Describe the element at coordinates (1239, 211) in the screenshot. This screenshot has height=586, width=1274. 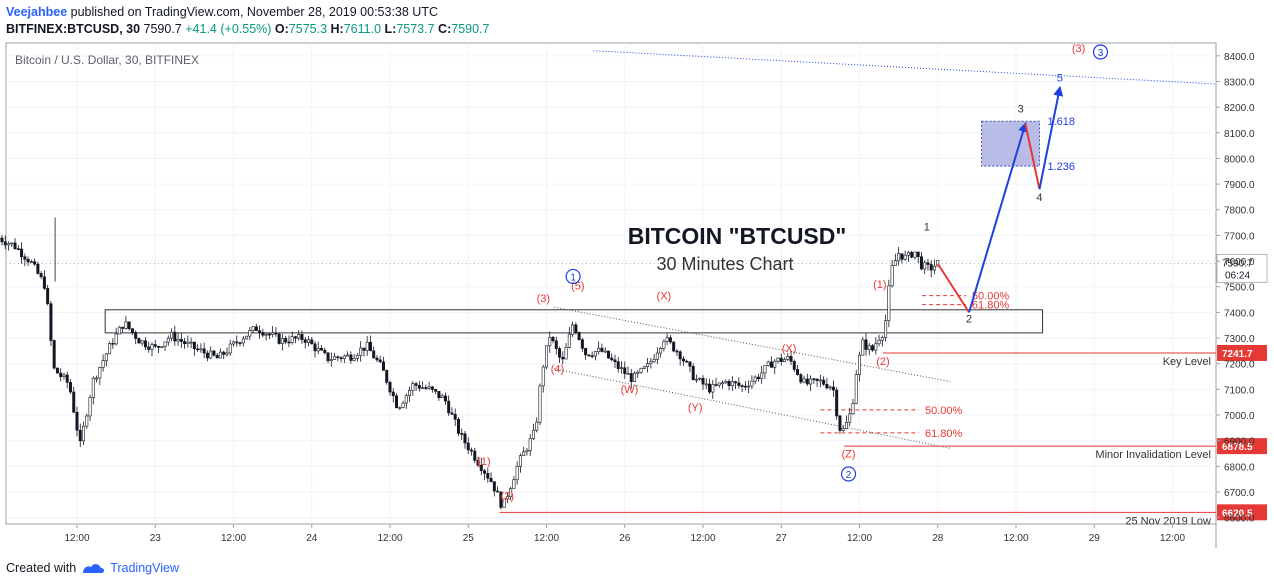
I see `y-tick-label: 7800.0` at that location.